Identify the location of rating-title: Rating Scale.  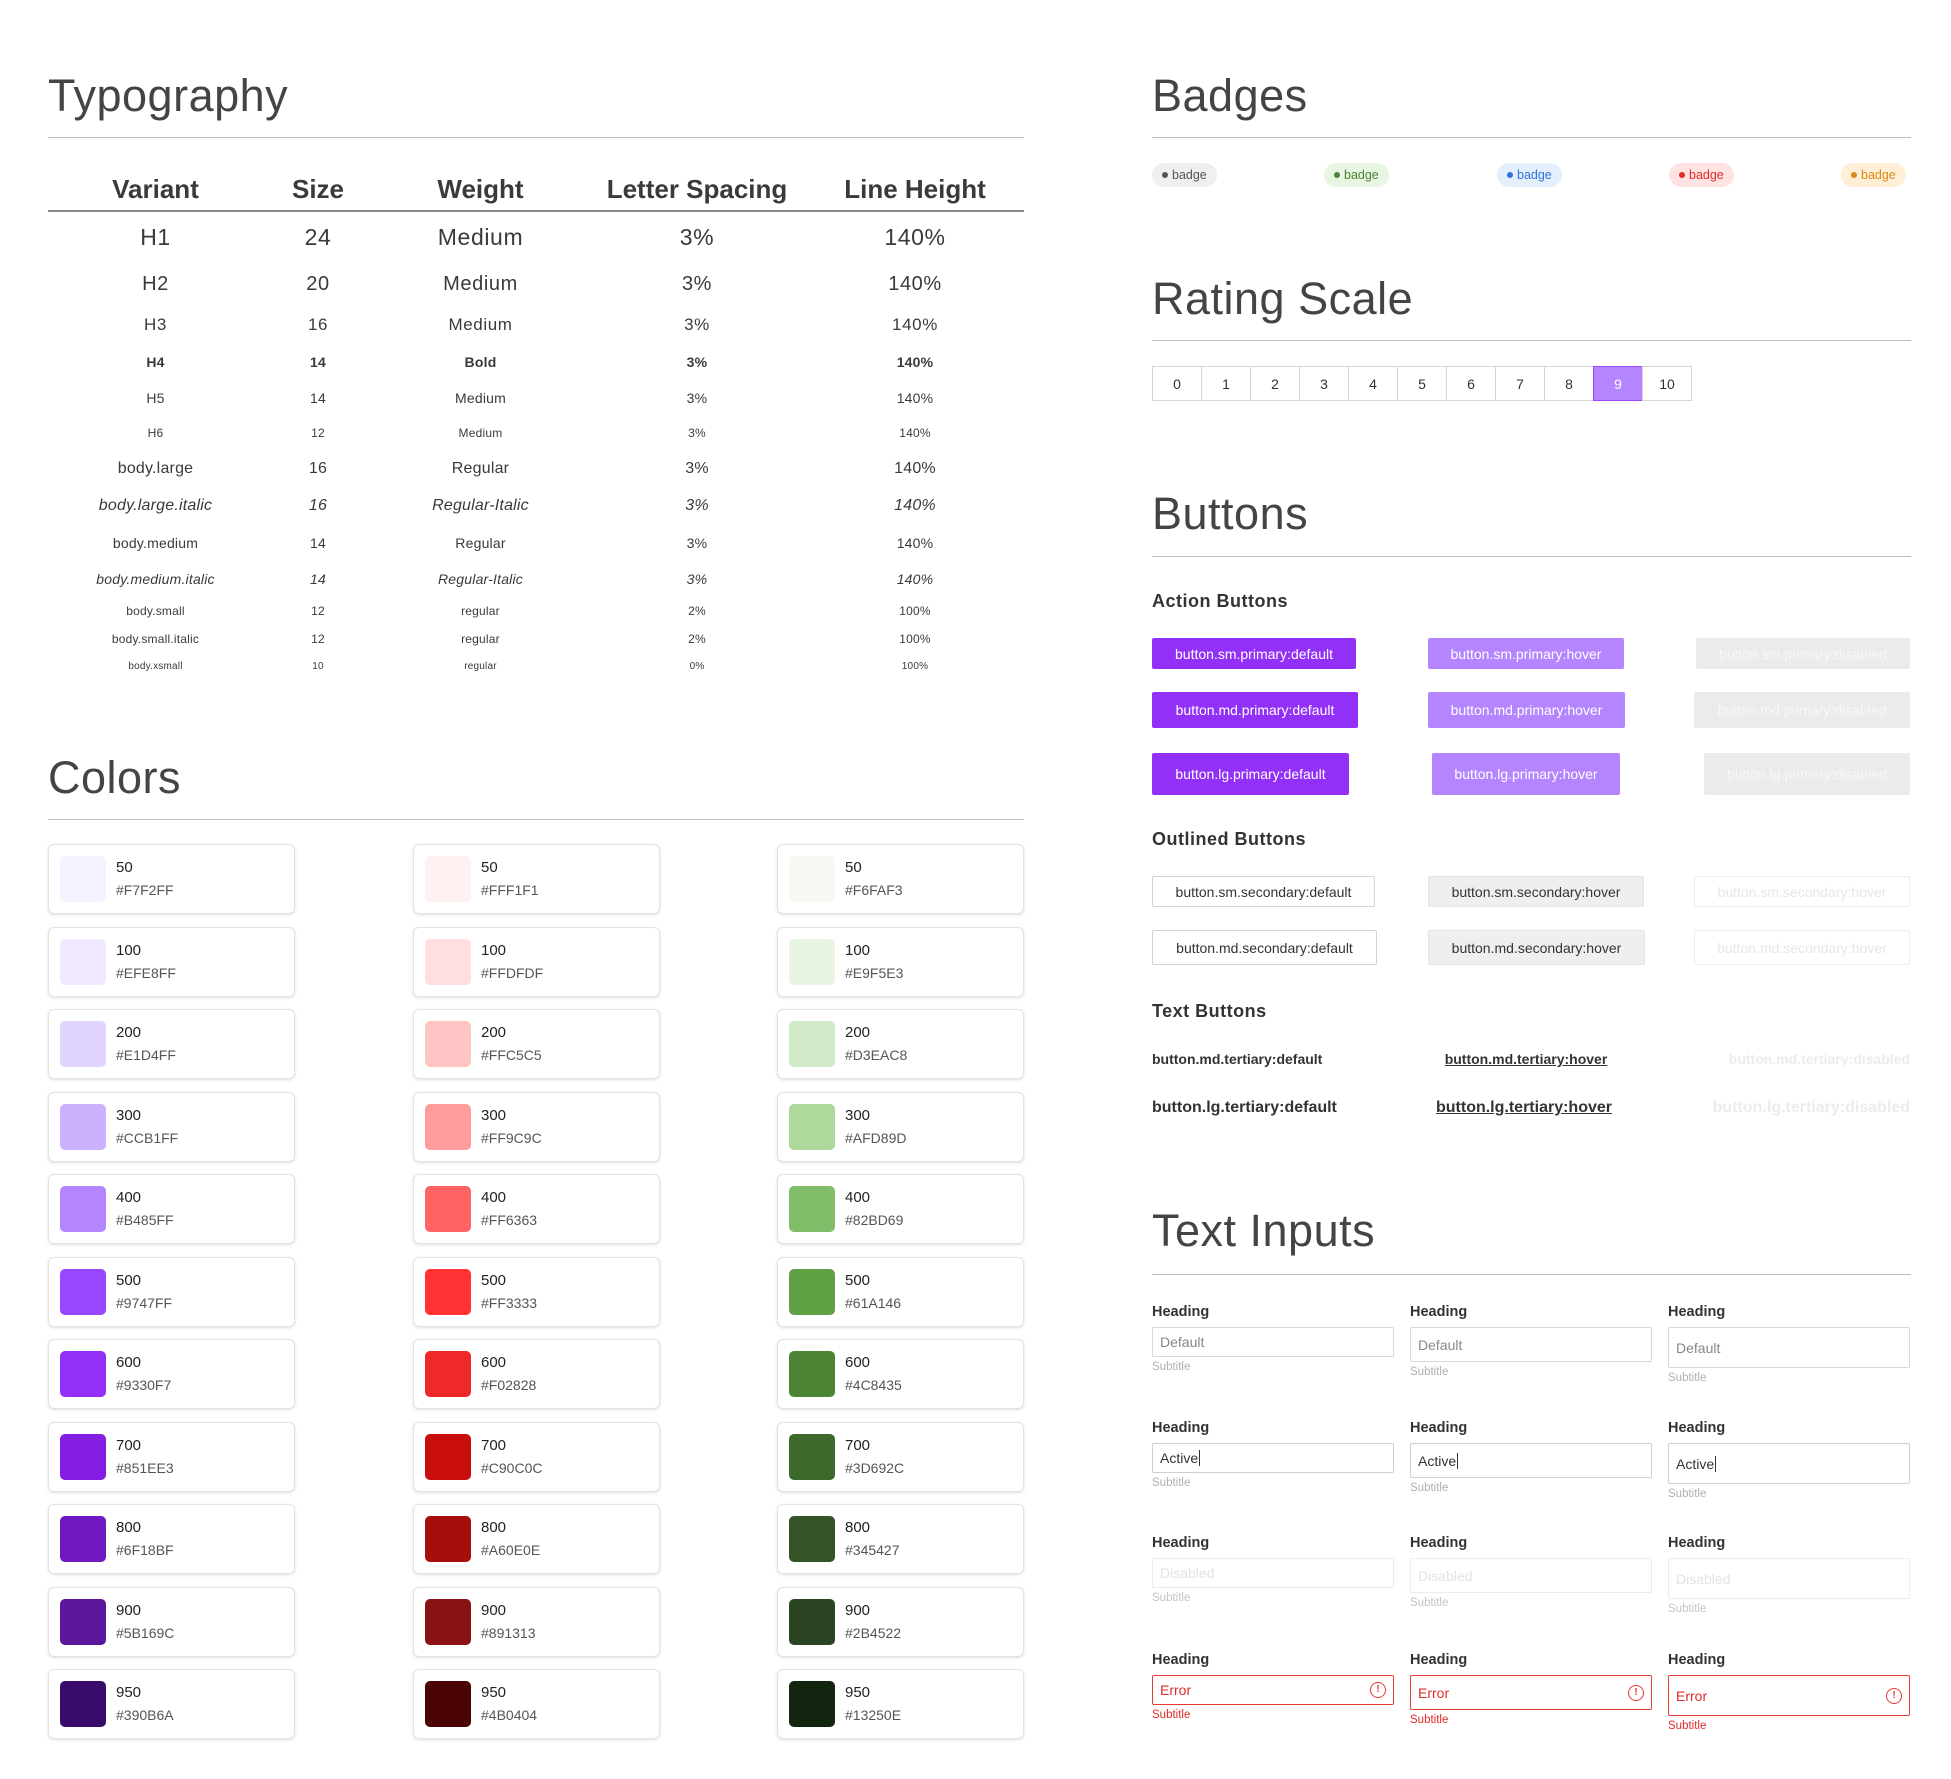
(1283, 298).